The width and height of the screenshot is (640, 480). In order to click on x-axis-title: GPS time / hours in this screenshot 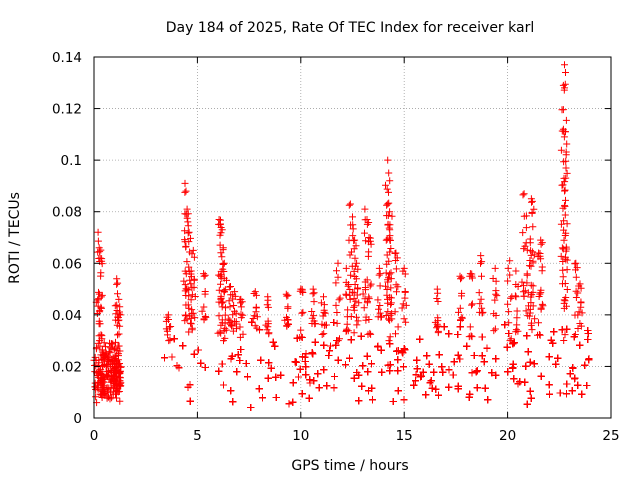, I will do `click(349, 466)`.